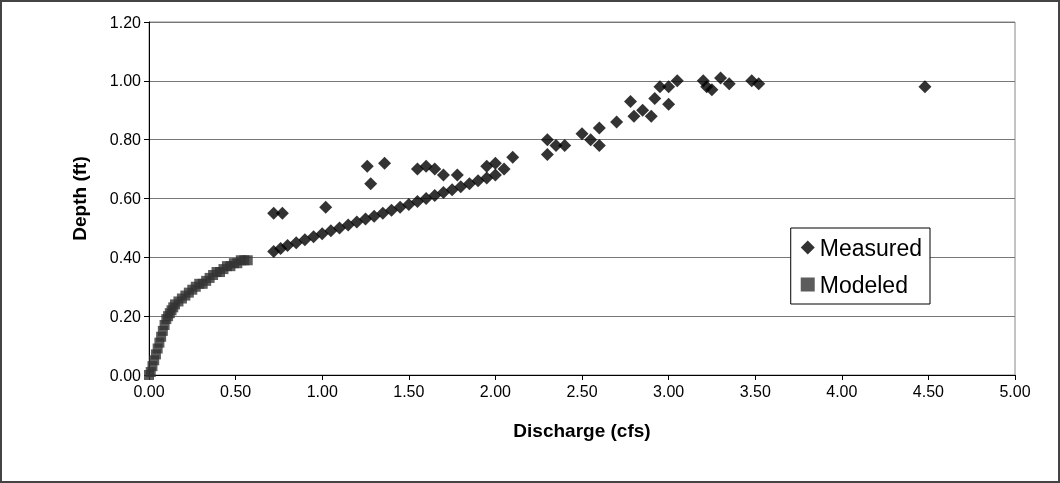  What do you see at coordinates (409, 391) in the screenshot?
I see `x-tick-label: 1.50` at bounding box center [409, 391].